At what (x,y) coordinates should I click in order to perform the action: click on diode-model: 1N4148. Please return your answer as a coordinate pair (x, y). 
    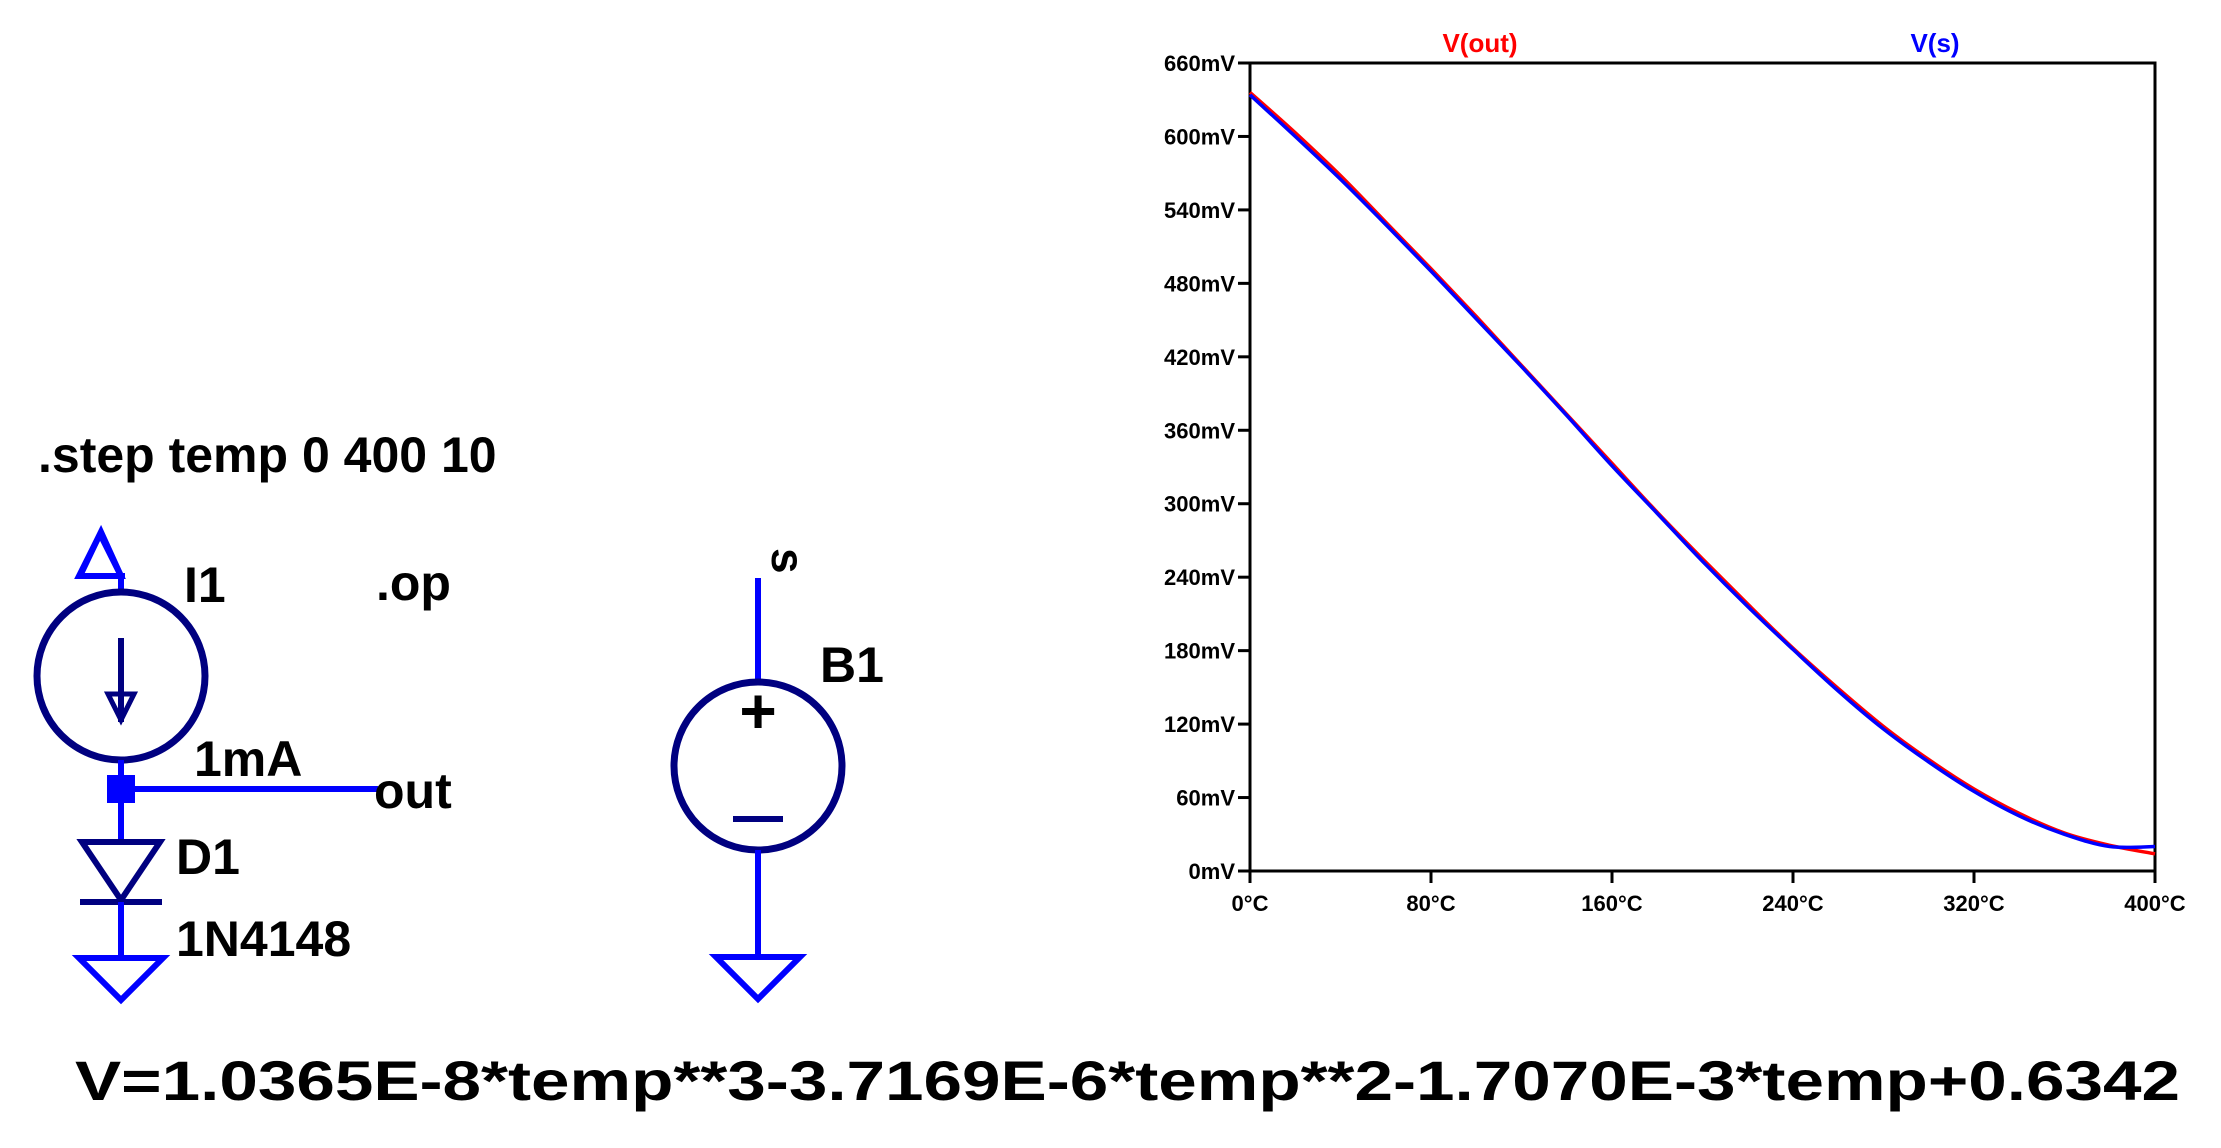
    Looking at the image, I should click on (263, 939).